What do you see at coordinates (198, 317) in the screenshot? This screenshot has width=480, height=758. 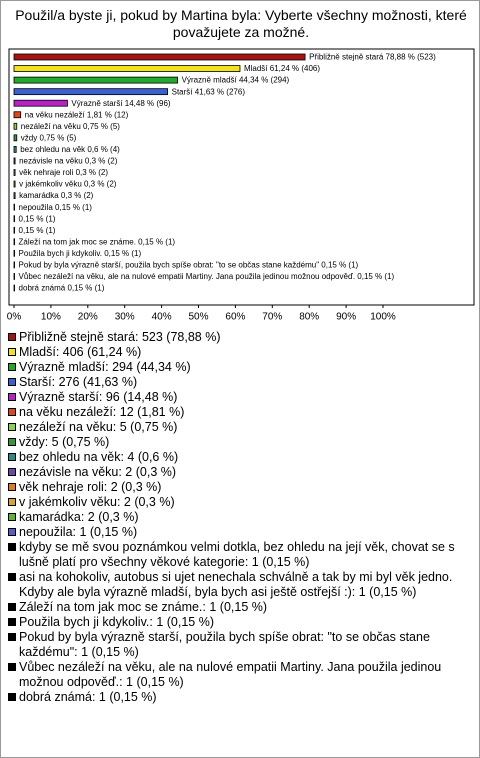 I see `x-tick-label: 50%` at bounding box center [198, 317].